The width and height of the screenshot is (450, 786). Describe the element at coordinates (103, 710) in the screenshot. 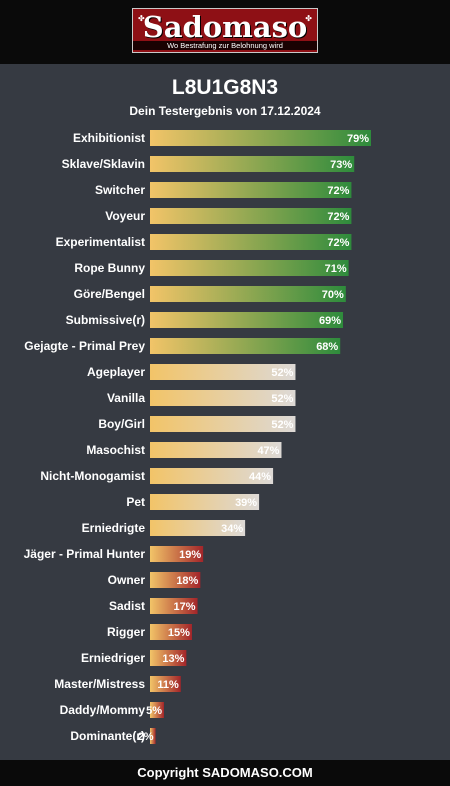

I see `category-label: Daddy/Mommy` at that location.